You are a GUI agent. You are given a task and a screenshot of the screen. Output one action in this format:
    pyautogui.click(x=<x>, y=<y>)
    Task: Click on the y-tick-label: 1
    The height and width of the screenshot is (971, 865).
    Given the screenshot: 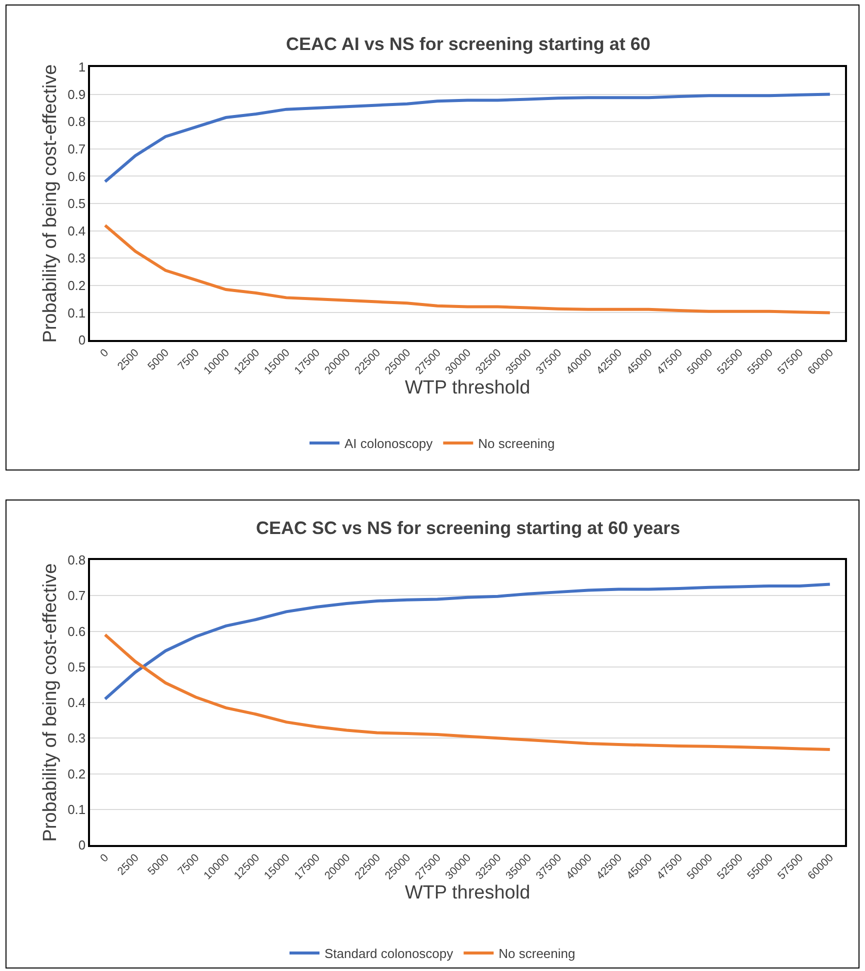 What is the action you would take?
    pyautogui.click(x=82, y=67)
    